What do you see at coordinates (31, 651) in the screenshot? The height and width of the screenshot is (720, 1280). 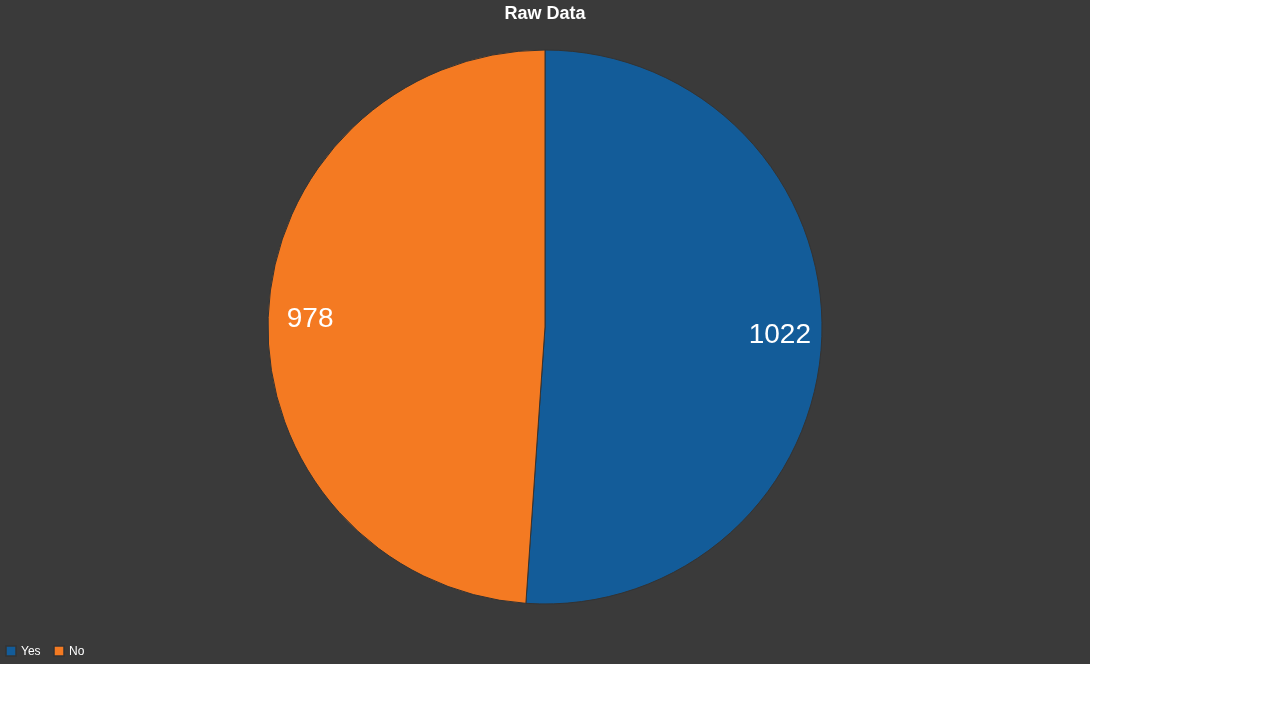 I see `legend-label: Yes` at bounding box center [31, 651].